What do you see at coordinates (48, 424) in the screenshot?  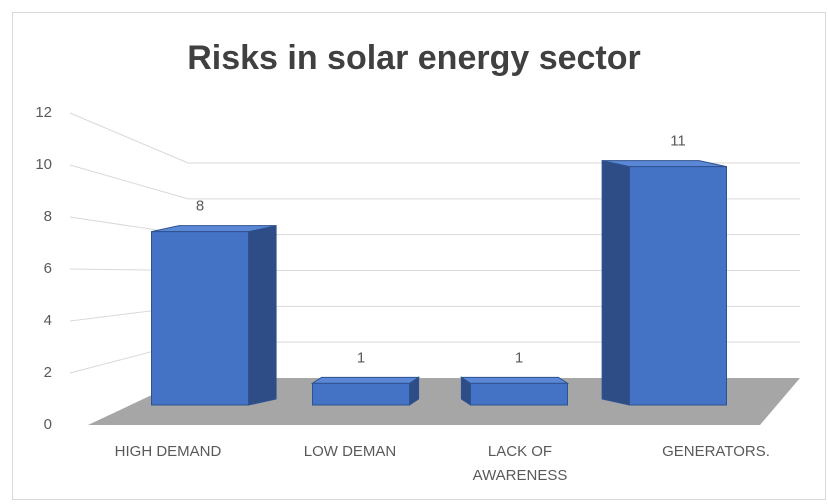 I see `y-tick-label: 0` at bounding box center [48, 424].